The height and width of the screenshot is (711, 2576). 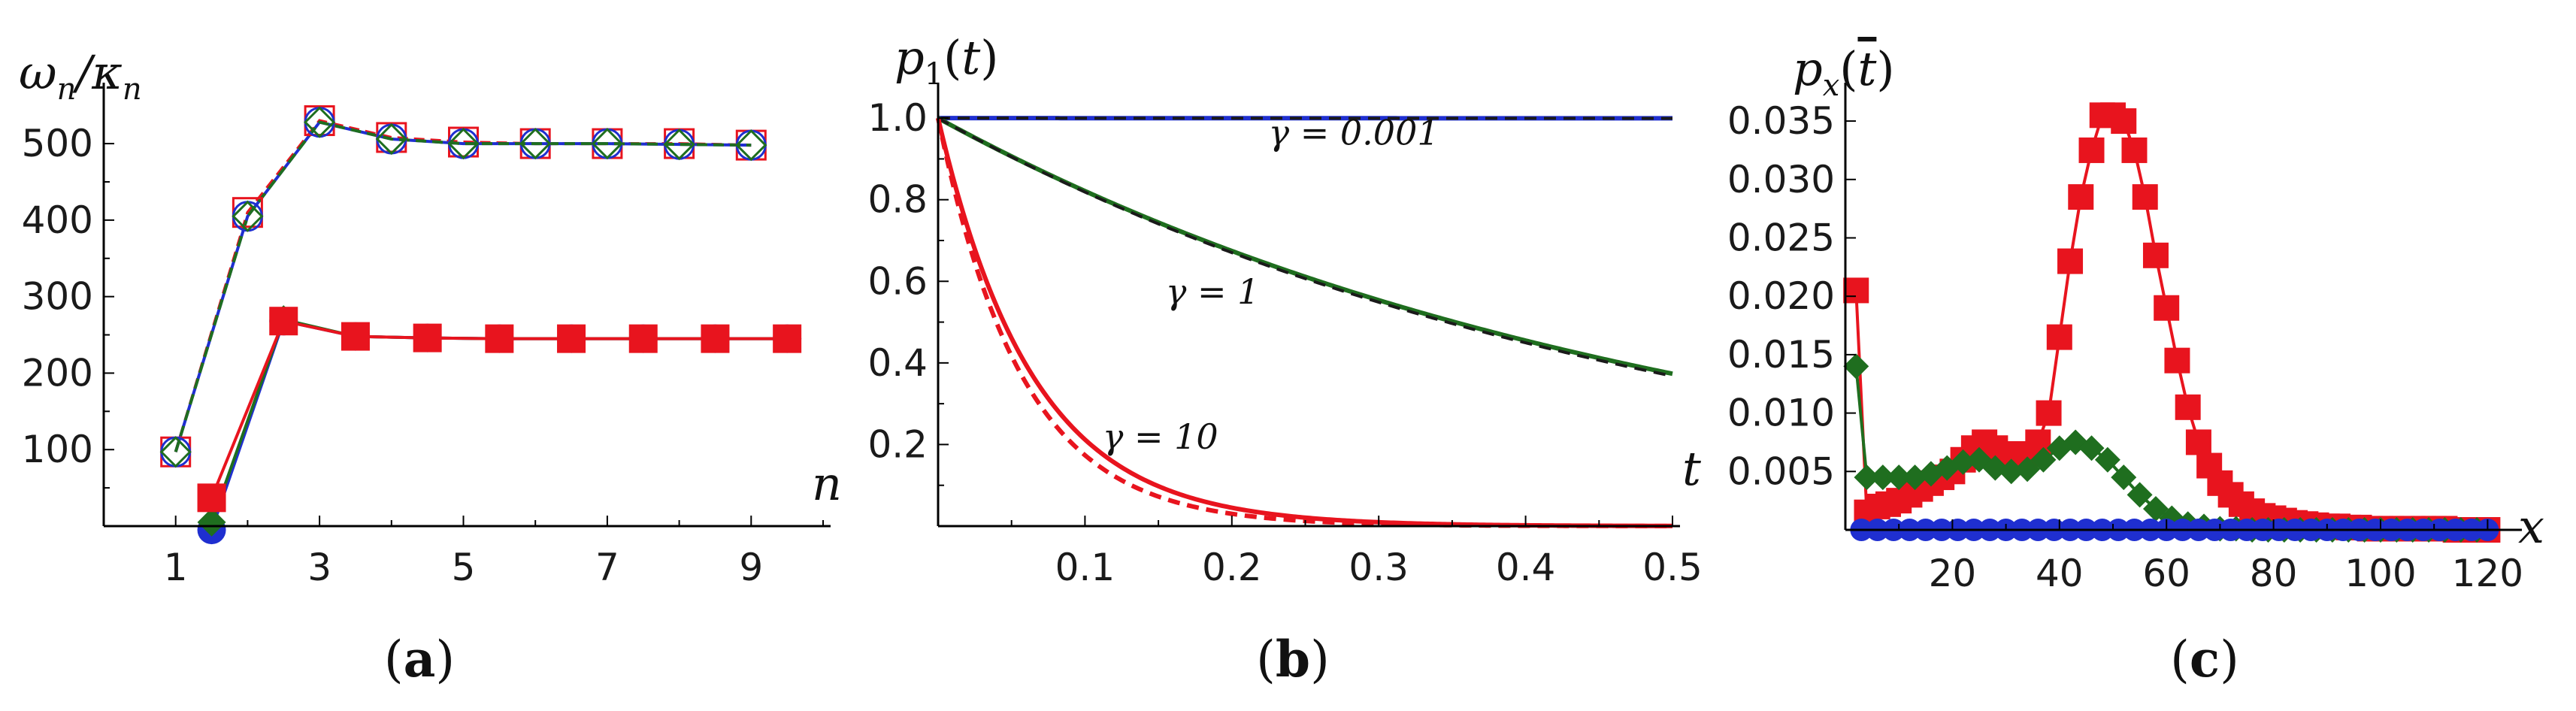 What do you see at coordinates (57, 449) in the screenshot?
I see `panel-a-ytick-label: 100` at bounding box center [57, 449].